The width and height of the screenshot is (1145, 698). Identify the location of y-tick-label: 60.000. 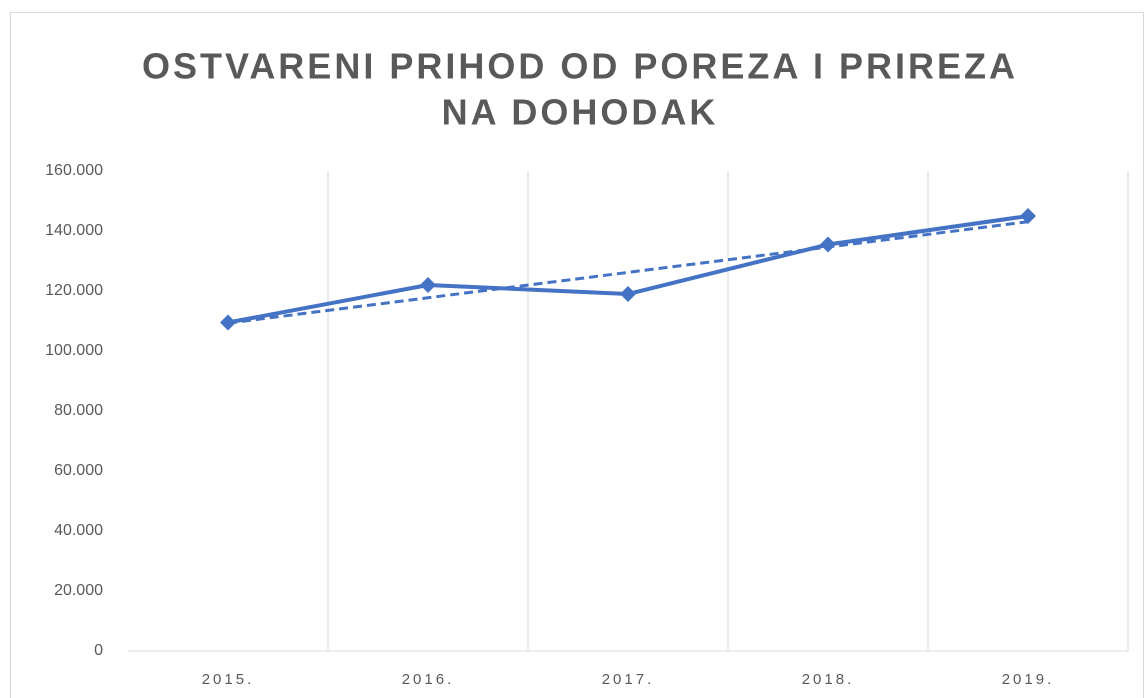
(78, 470).